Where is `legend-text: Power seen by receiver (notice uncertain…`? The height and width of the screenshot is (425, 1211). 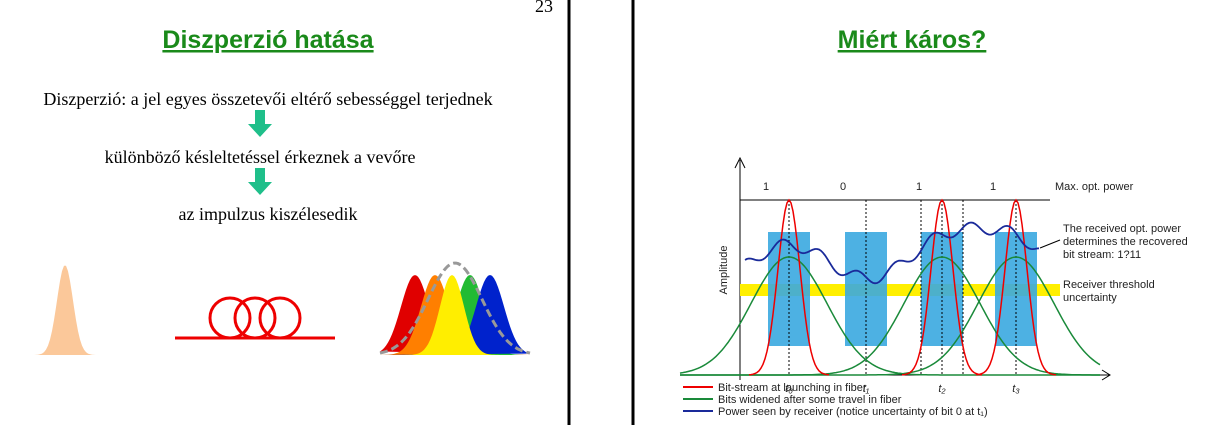
legend-text: Power seen by receiver (notice uncertain… is located at coordinates (853, 412).